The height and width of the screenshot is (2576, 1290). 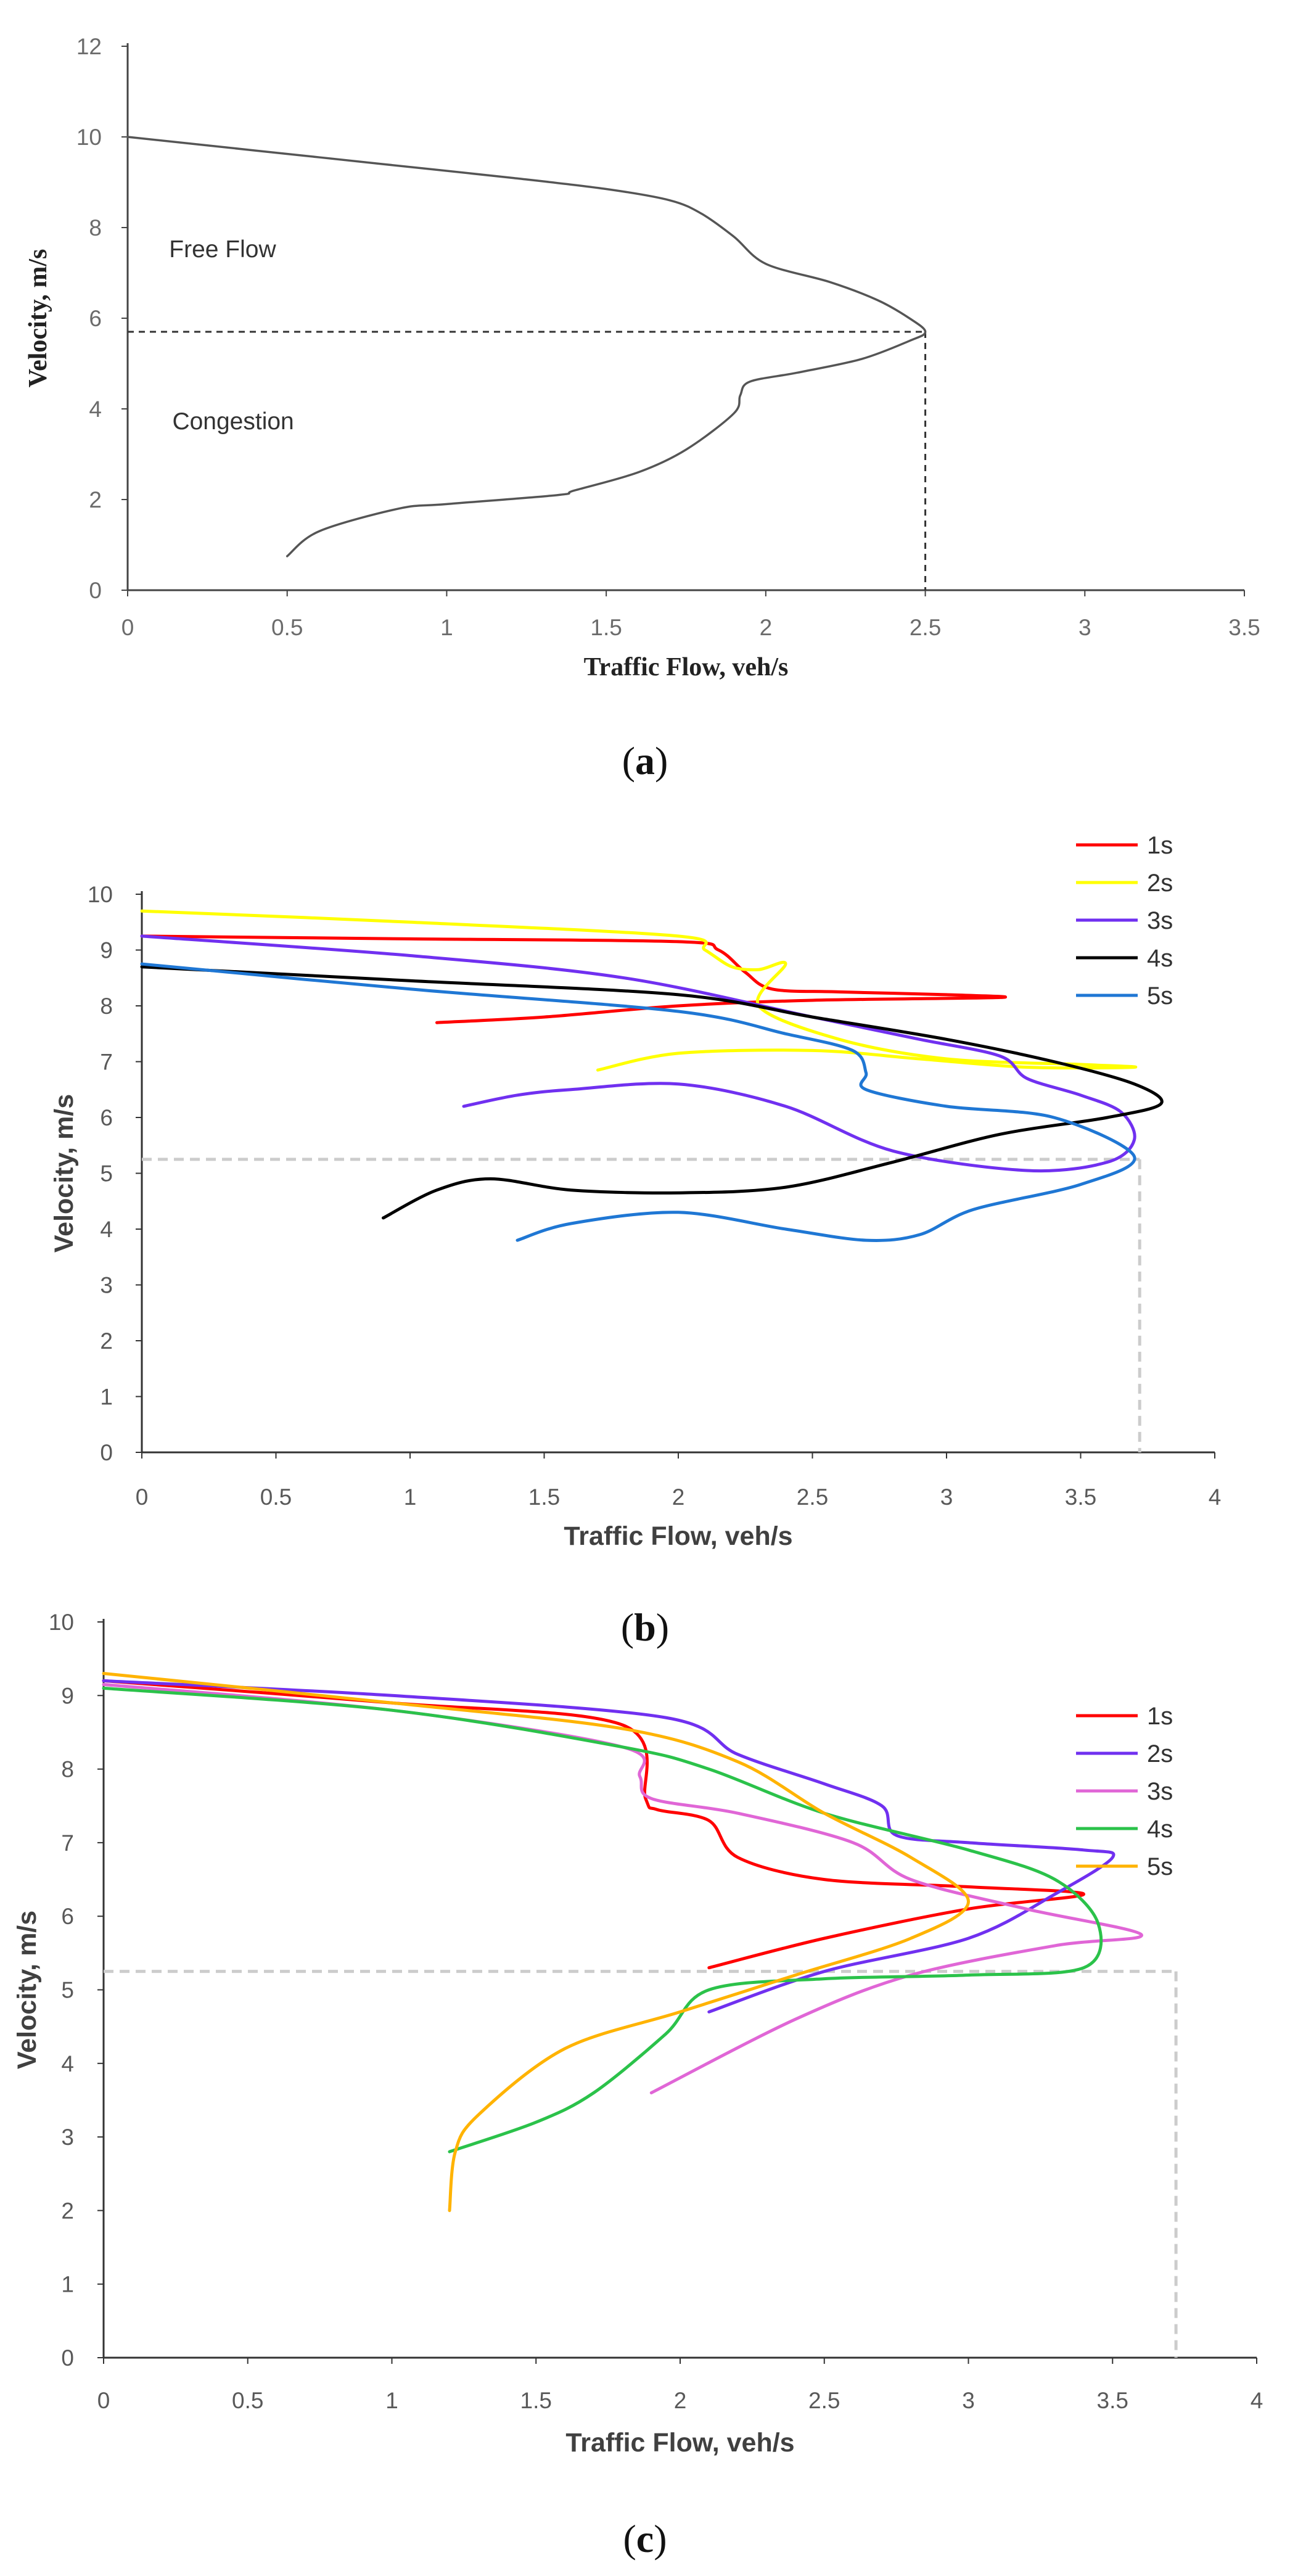 I want to click on y-tick-label: 12, so click(x=89, y=46).